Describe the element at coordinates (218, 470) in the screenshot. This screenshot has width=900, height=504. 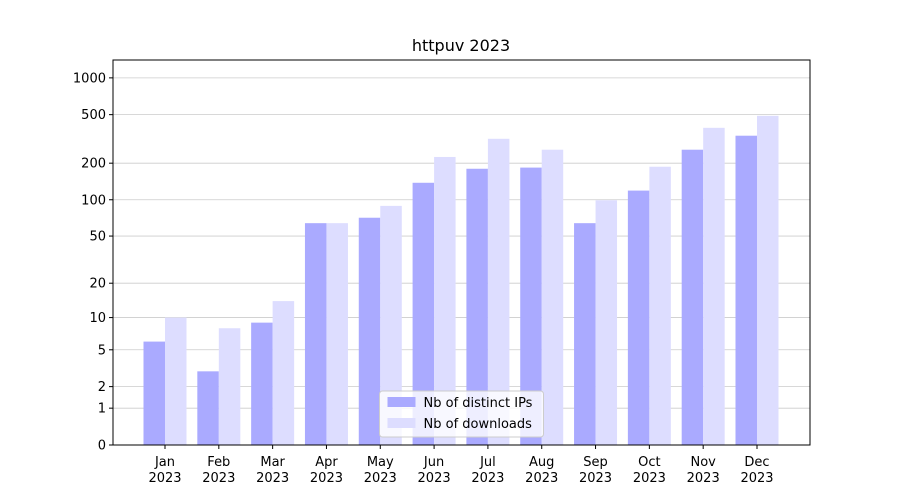
I see `x-tick-label: Feb 2023` at that location.